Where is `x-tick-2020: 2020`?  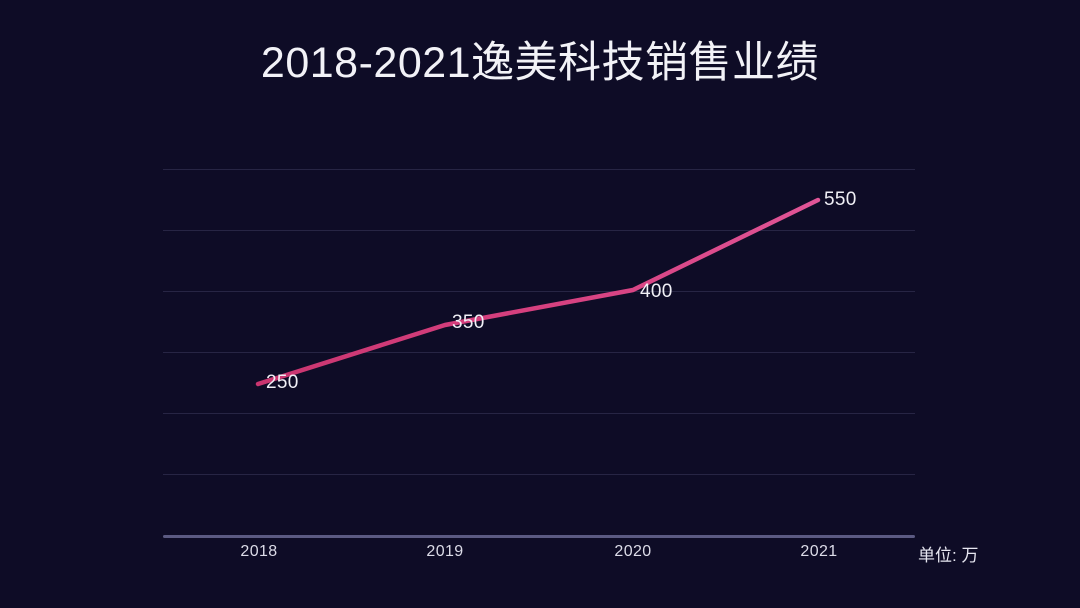 x-tick-2020: 2020 is located at coordinates (633, 551).